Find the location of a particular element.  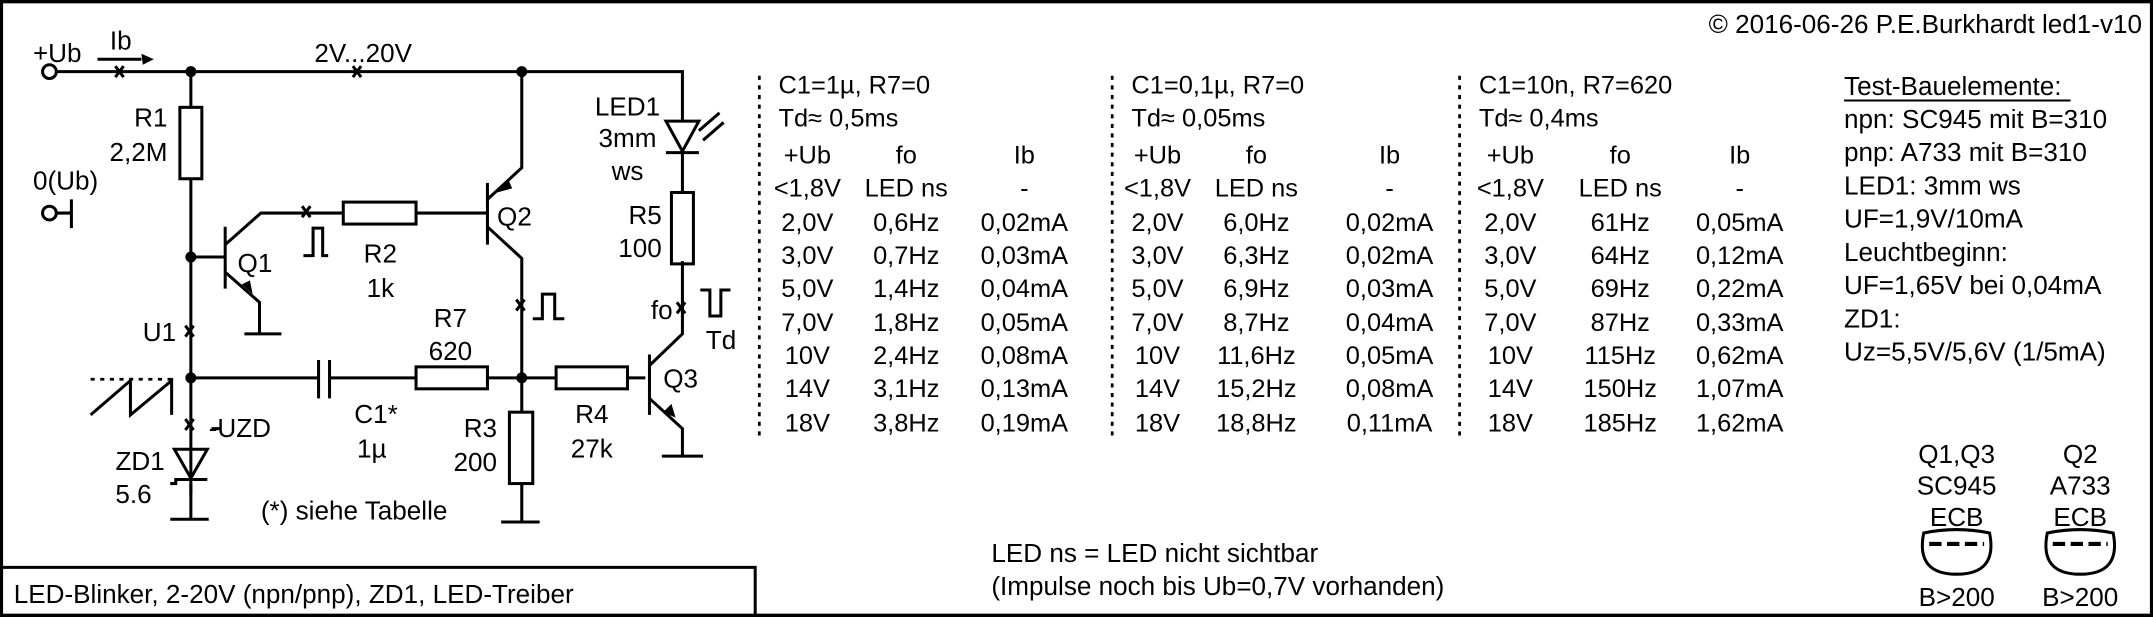

components-title: Test-Bauelemente: is located at coordinates (1952, 86).